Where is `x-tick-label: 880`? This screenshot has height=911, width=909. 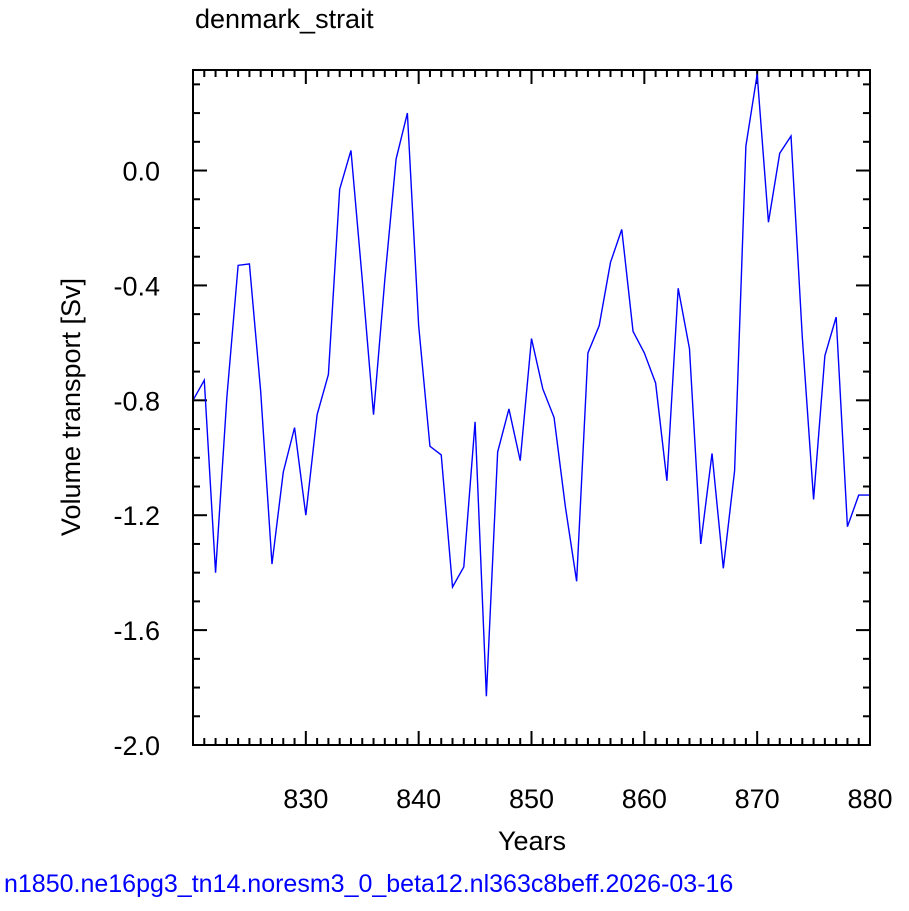 x-tick-label: 880 is located at coordinates (869, 799).